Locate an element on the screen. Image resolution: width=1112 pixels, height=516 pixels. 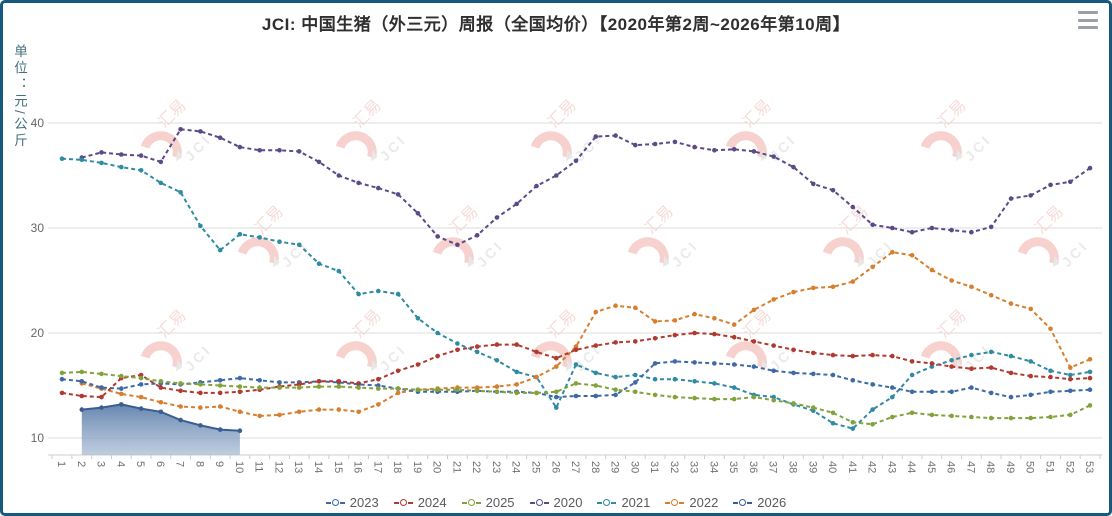
svg-text: 20 is located at coordinates (38, 333).